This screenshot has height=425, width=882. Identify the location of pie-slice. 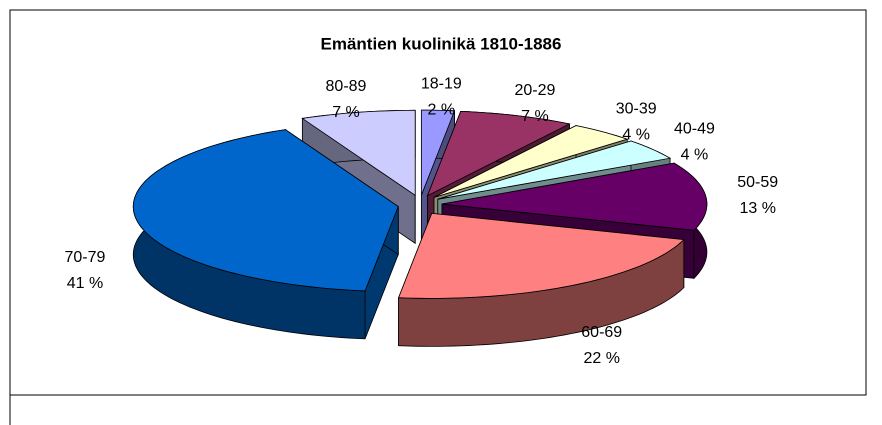
(541, 279).